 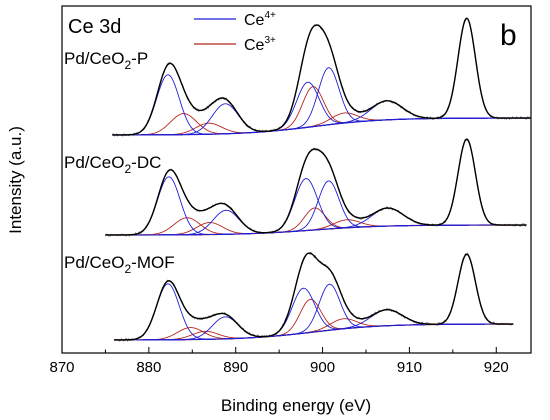 I want to click on sample-dc-suffix: -DC, so click(x=146, y=162).